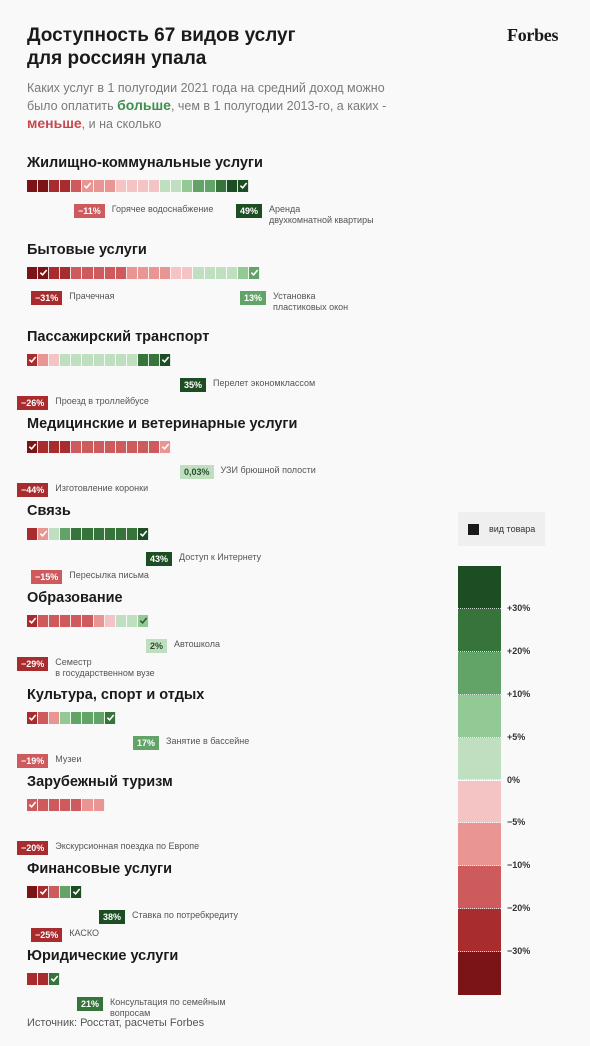 The height and width of the screenshot is (1046, 590). I want to click on min-service-label: Экскурсионная поездка по Европе, so click(127, 846).